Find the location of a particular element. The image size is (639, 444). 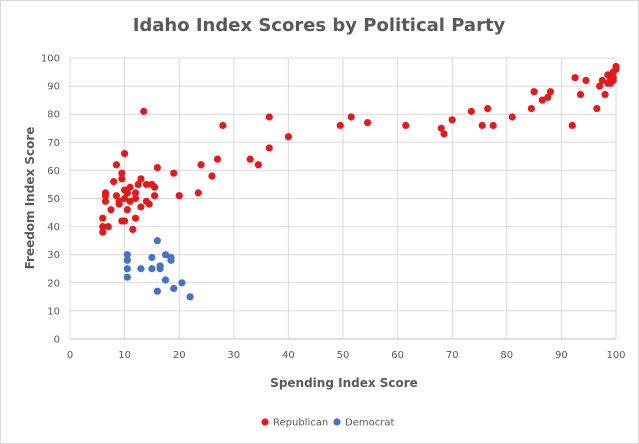

x-tick-label: 60 is located at coordinates (397, 355).